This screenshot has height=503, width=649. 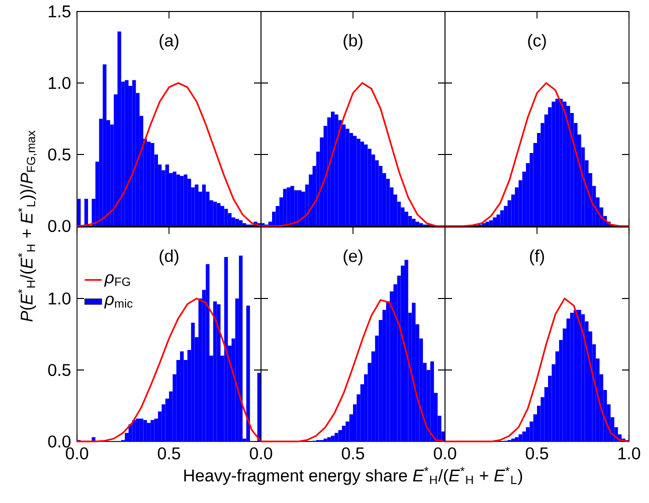 I want to click on text: (c), so click(x=537, y=42).